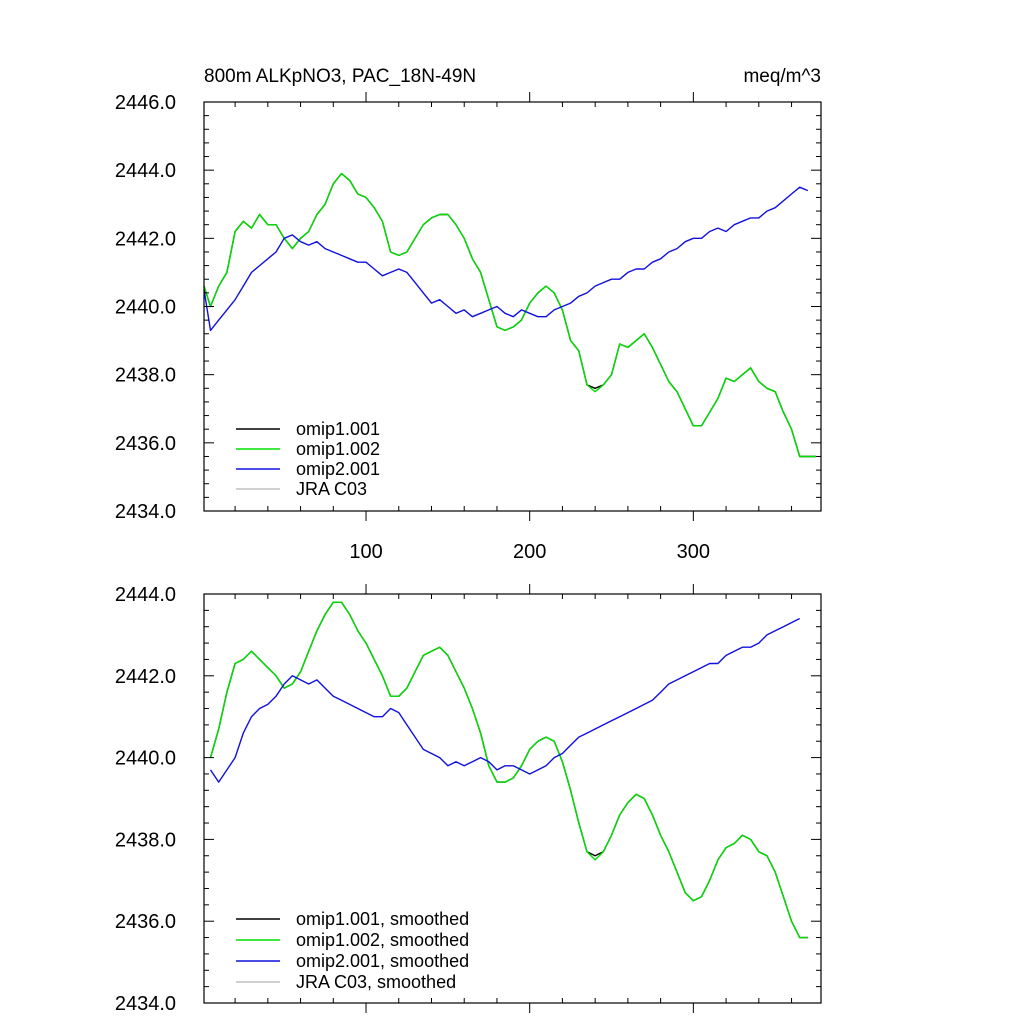  What do you see at coordinates (382, 961) in the screenshot?
I see `legend-label: omip2.001, smoothed` at bounding box center [382, 961].